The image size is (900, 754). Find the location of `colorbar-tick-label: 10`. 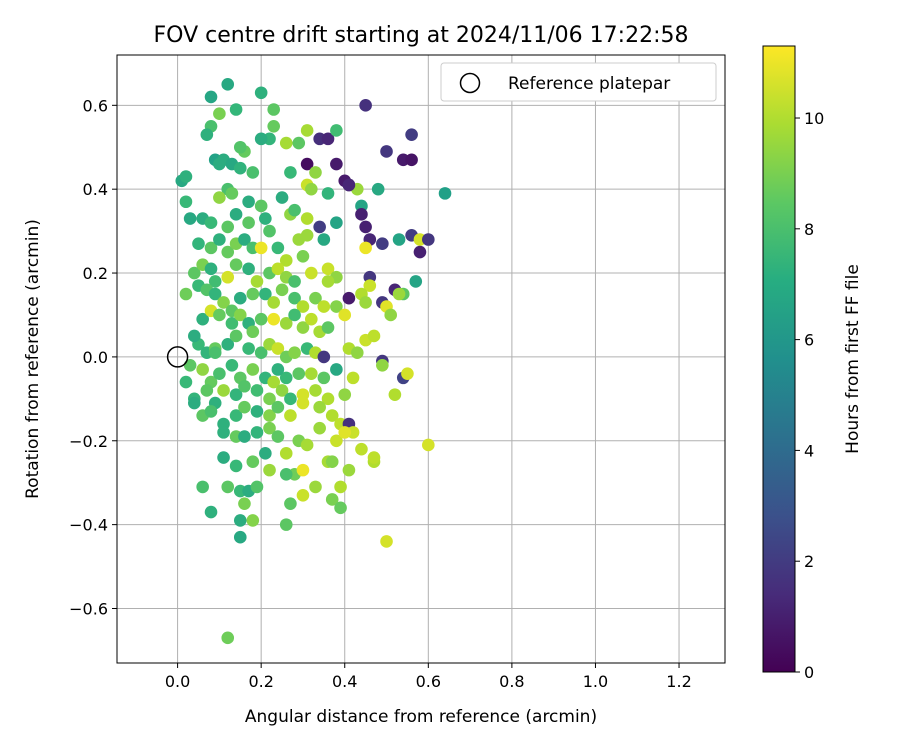

colorbar-tick-label: 10 is located at coordinates (814, 118).